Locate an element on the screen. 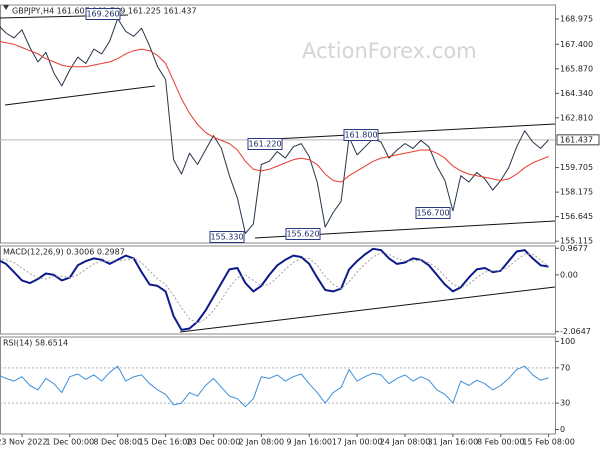 The height and width of the screenshot is (454, 600). x-tick-label: 23 Dec 00:00 is located at coordinates (214, 442).